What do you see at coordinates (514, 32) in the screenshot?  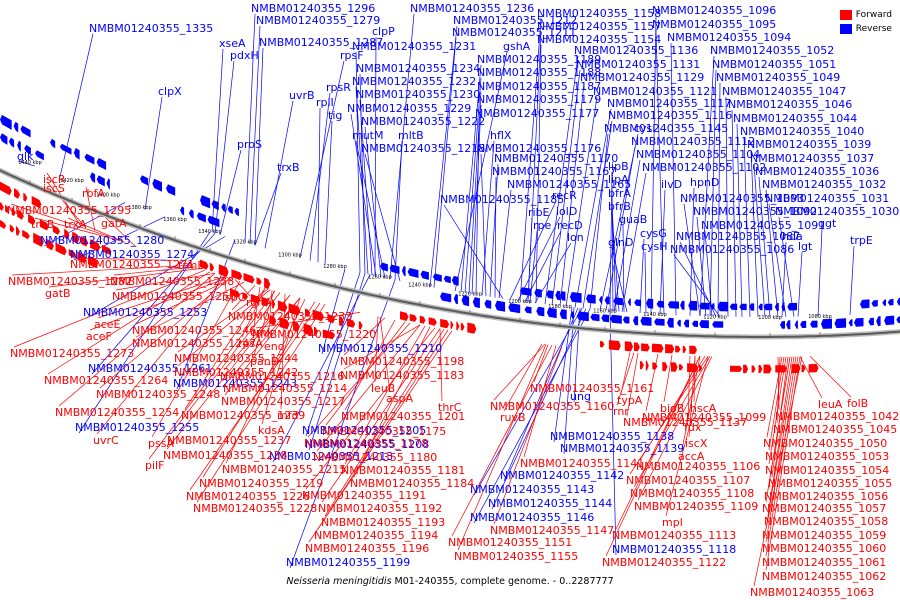 I see `gene-label: NMBM01240355_1211` at bounding box center [514, 32].